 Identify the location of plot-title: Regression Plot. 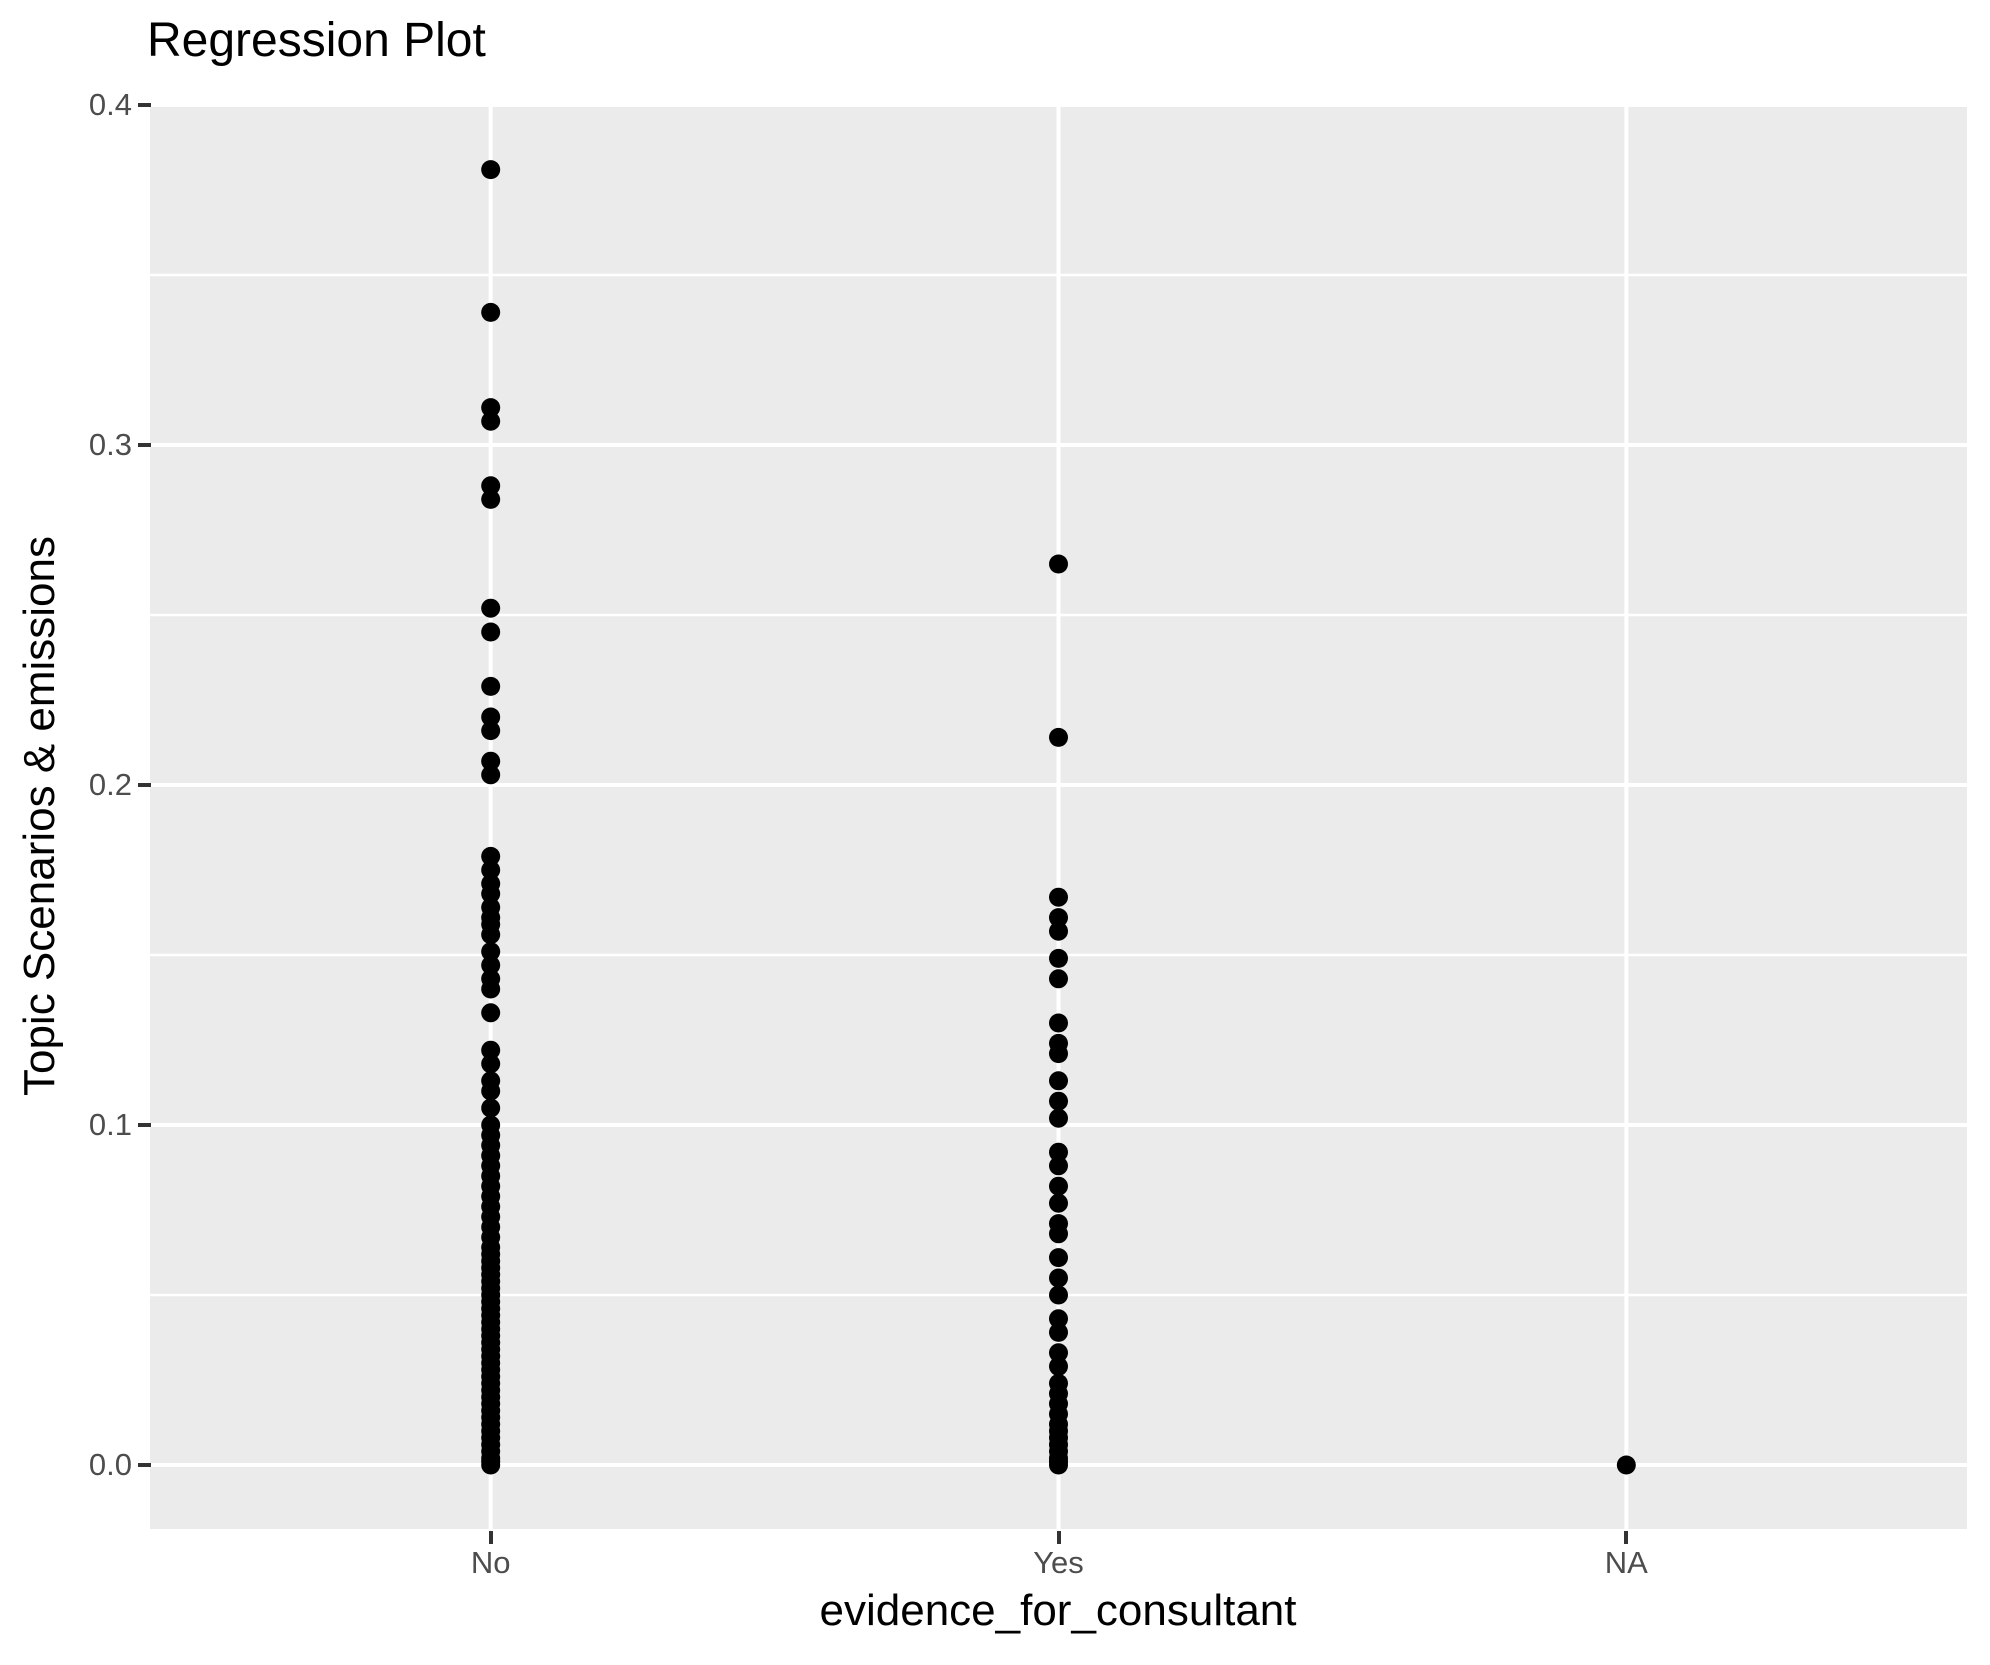
(316, 40).